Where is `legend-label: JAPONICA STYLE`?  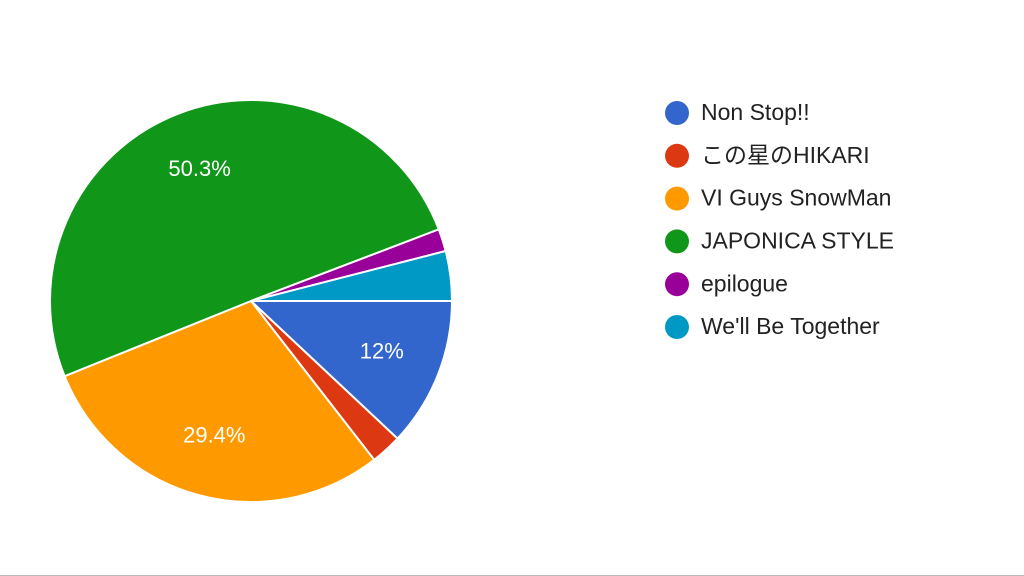
legend-label: JAPONICA STYLE is located at coordinates (797, 240).